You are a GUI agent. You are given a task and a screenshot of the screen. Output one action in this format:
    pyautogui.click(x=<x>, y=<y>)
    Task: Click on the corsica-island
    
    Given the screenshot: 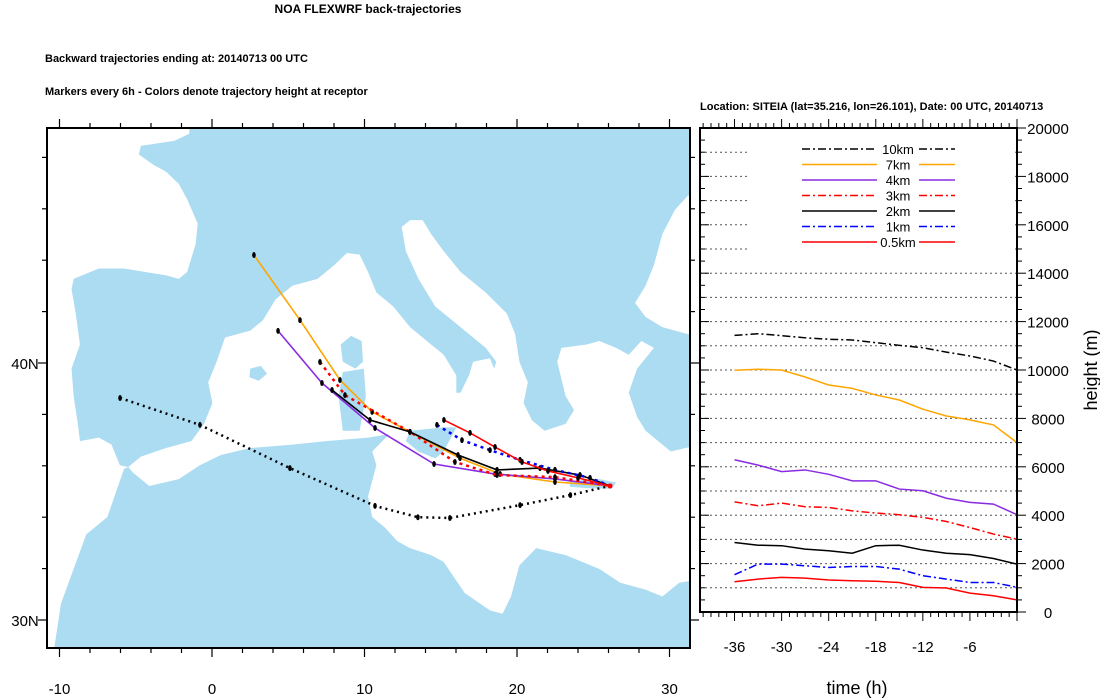 What is the action you would take?
    pyautogui.click(x=351, y=352)
    